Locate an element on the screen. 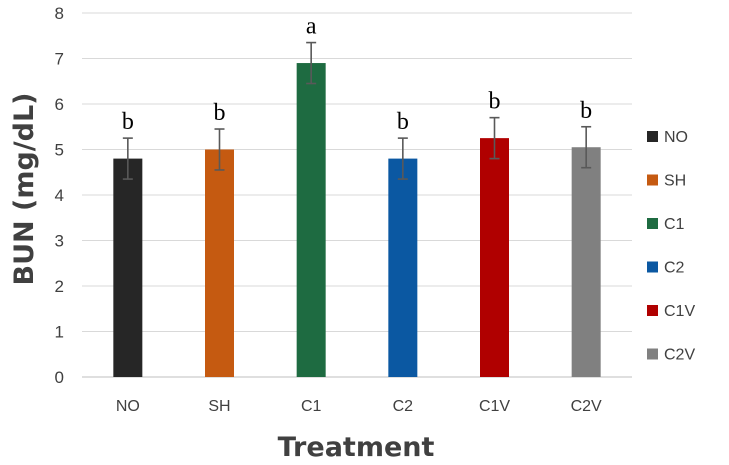 The height and width of the screenshot is (465, 729). x-tick-label-sh: SH is located at coordinates (219, 406).